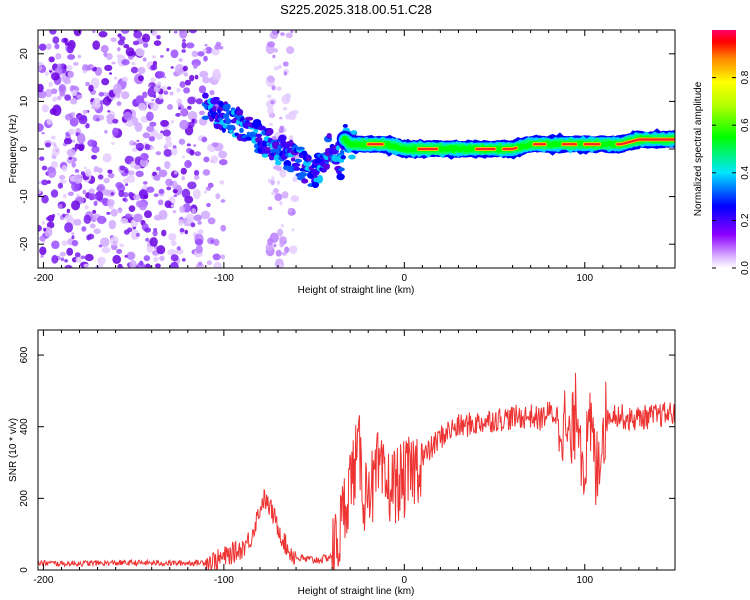  What do you see at coordinates (510, 148) in the screenshot?
I see `spectrogram-hot-core` at bounding box center [510, 148].